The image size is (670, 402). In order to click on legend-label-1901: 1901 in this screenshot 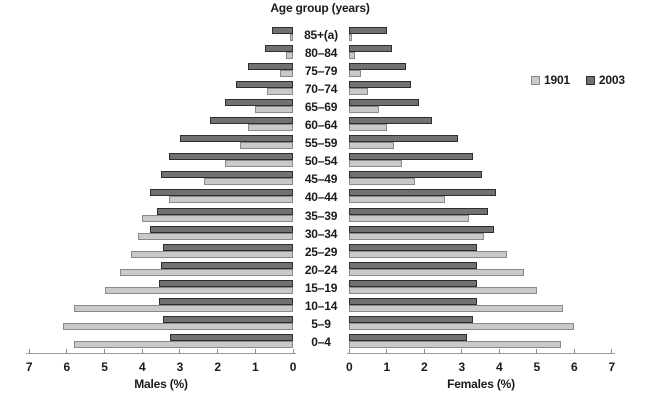, I will do `click(557, 80)`.